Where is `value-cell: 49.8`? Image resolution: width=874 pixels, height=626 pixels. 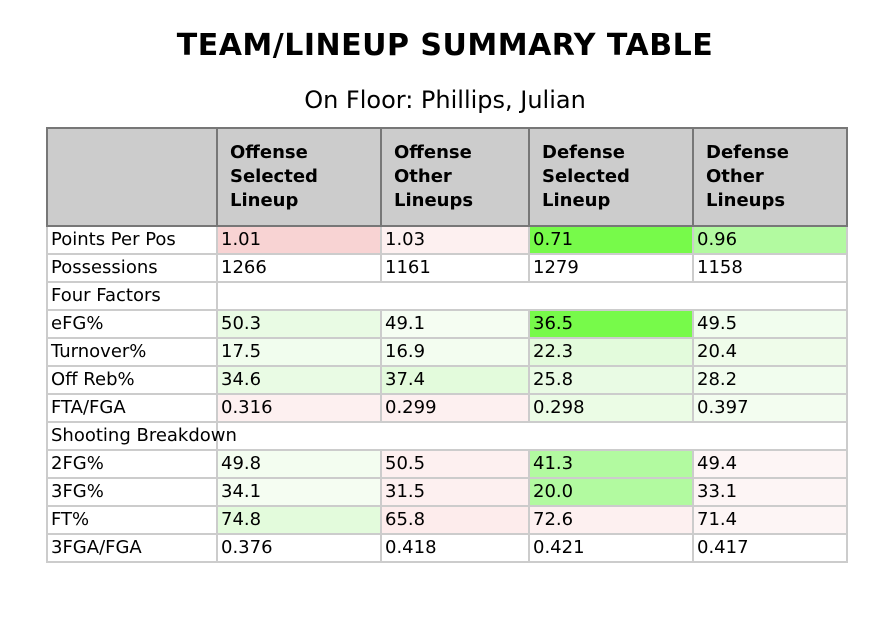 value-cell: 49.8 is located at coordinates (299, 464).